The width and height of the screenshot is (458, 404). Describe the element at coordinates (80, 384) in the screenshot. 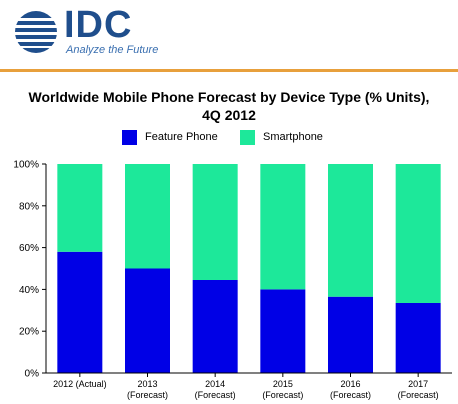

I see `x-tick-label: 2012 (Actual)` at that location.